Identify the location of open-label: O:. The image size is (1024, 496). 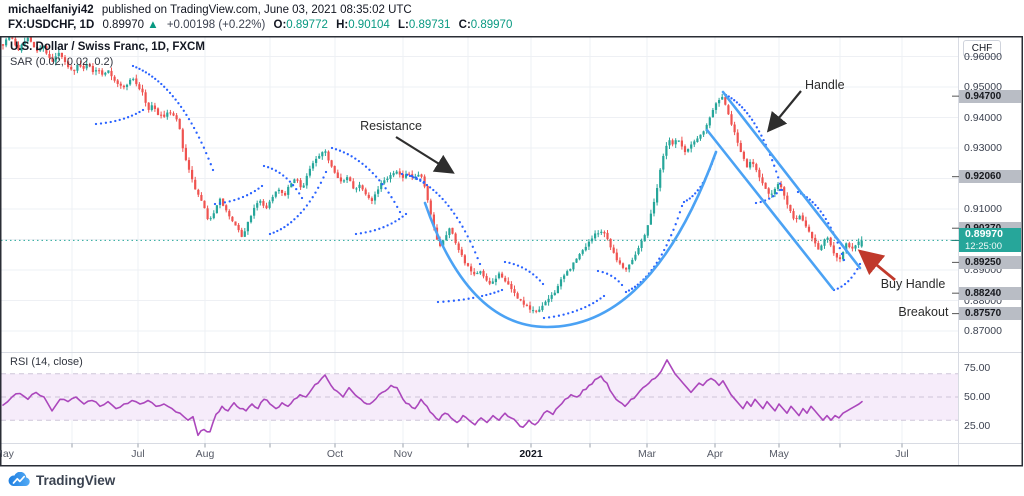
(280, 25).